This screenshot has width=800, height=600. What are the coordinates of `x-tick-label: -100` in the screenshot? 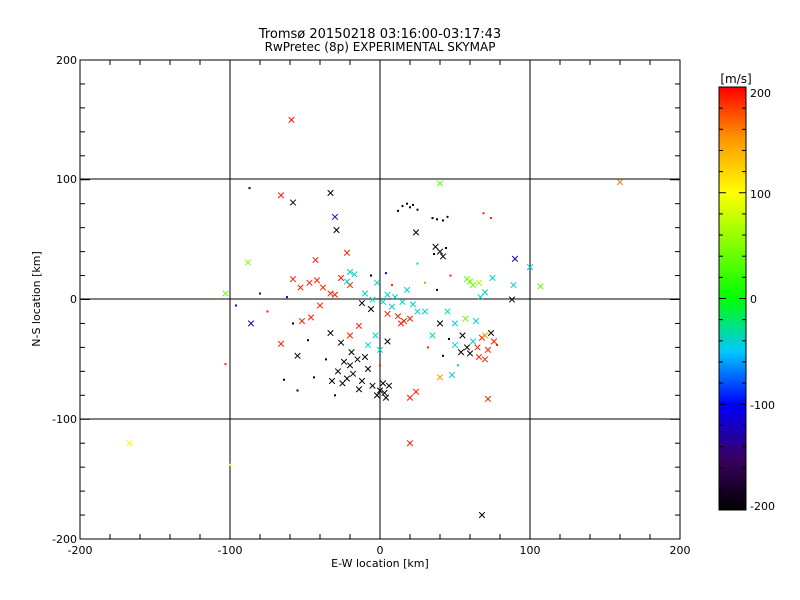 It's located at (230, 550).